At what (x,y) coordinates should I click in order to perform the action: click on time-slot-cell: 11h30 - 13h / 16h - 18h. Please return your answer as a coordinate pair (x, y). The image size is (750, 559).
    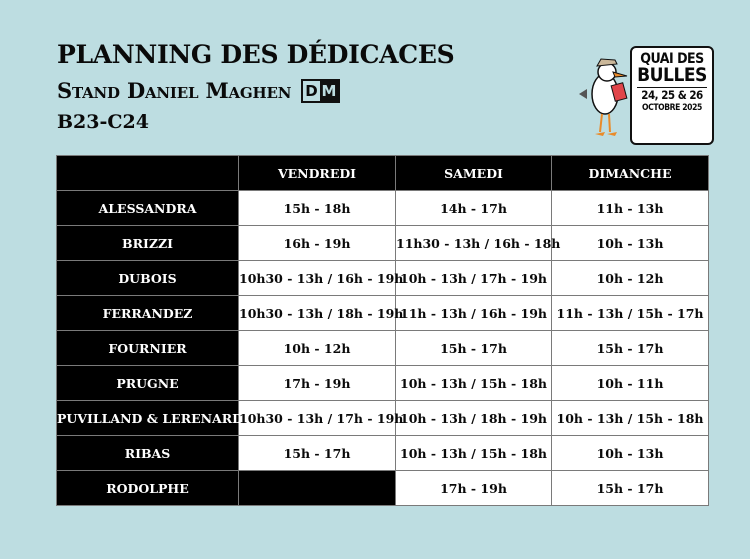
    Looking at the image, I should click on (477, 243).